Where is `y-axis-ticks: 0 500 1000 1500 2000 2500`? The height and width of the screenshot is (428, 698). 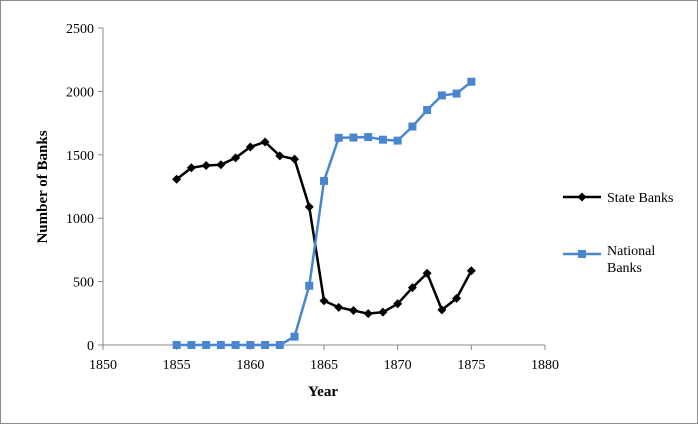 y-axis-ticks: 0 500 1000 1500 2000 2500 is located at coordinates (84, 188).